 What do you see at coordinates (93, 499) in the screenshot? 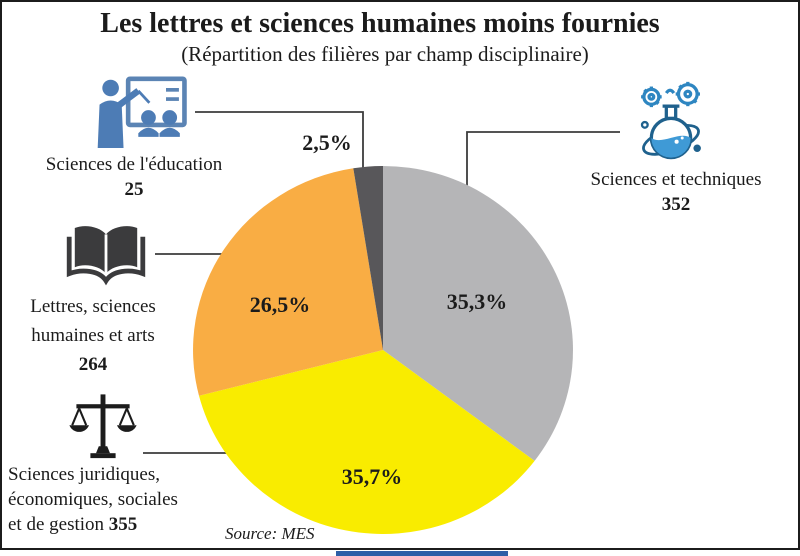
I see `callout-law-line2: économiques, sociales` at bounding box center [93, 499].